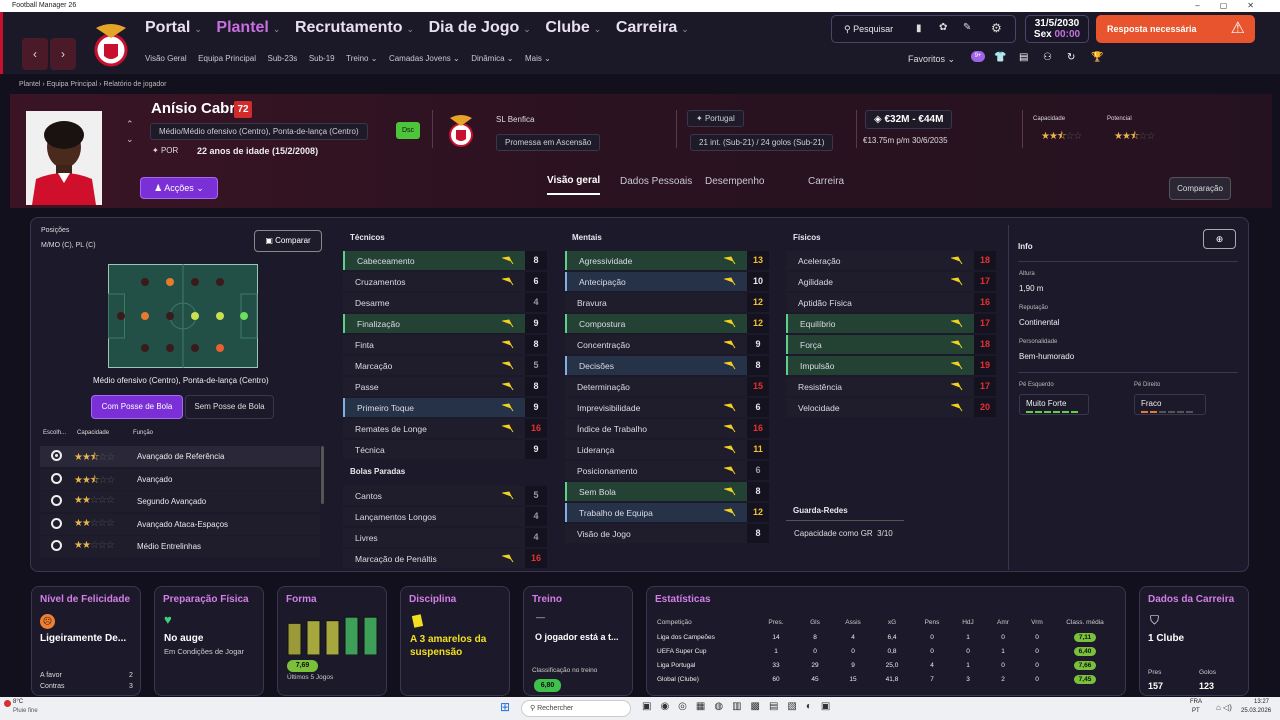 The image size is (1280, 720). What do you see at coordinates (667, 491) in the screenshot?
I see `attribute-row: Sem Bola 8` at bounding box center [667, 491].